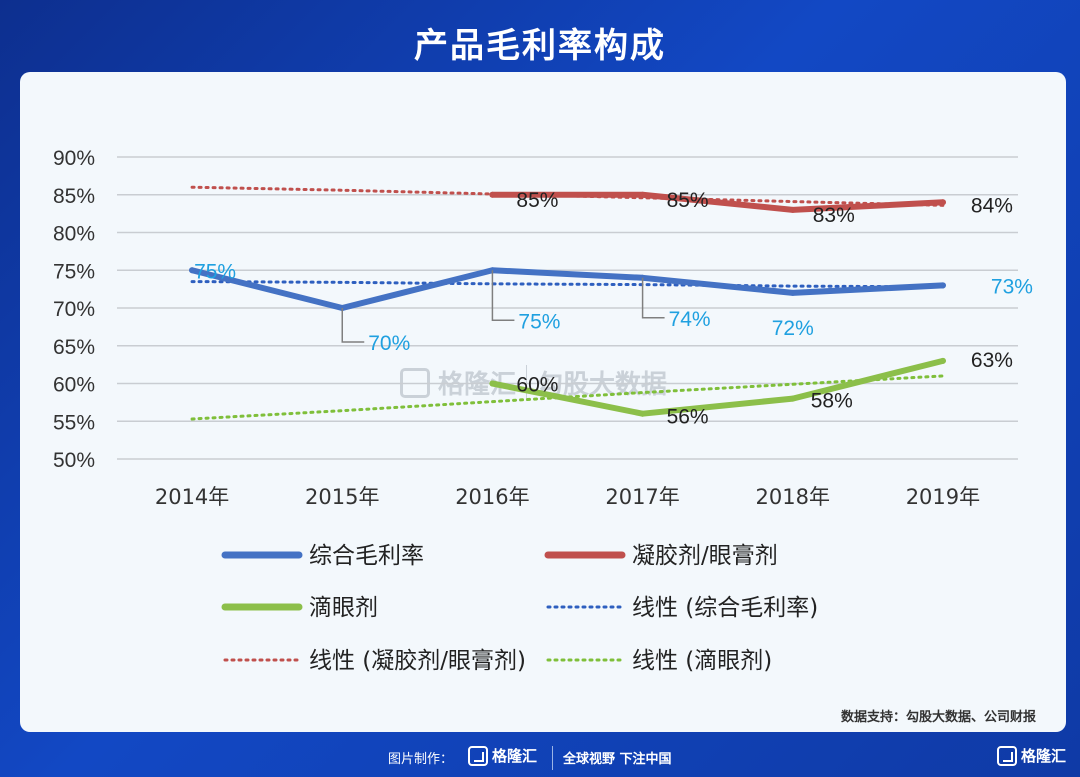 The image size is (1080, 777). Describe the element at coordinates (642, 497) in the screenshot. I see `x-tick-label: 2017年` at that location.